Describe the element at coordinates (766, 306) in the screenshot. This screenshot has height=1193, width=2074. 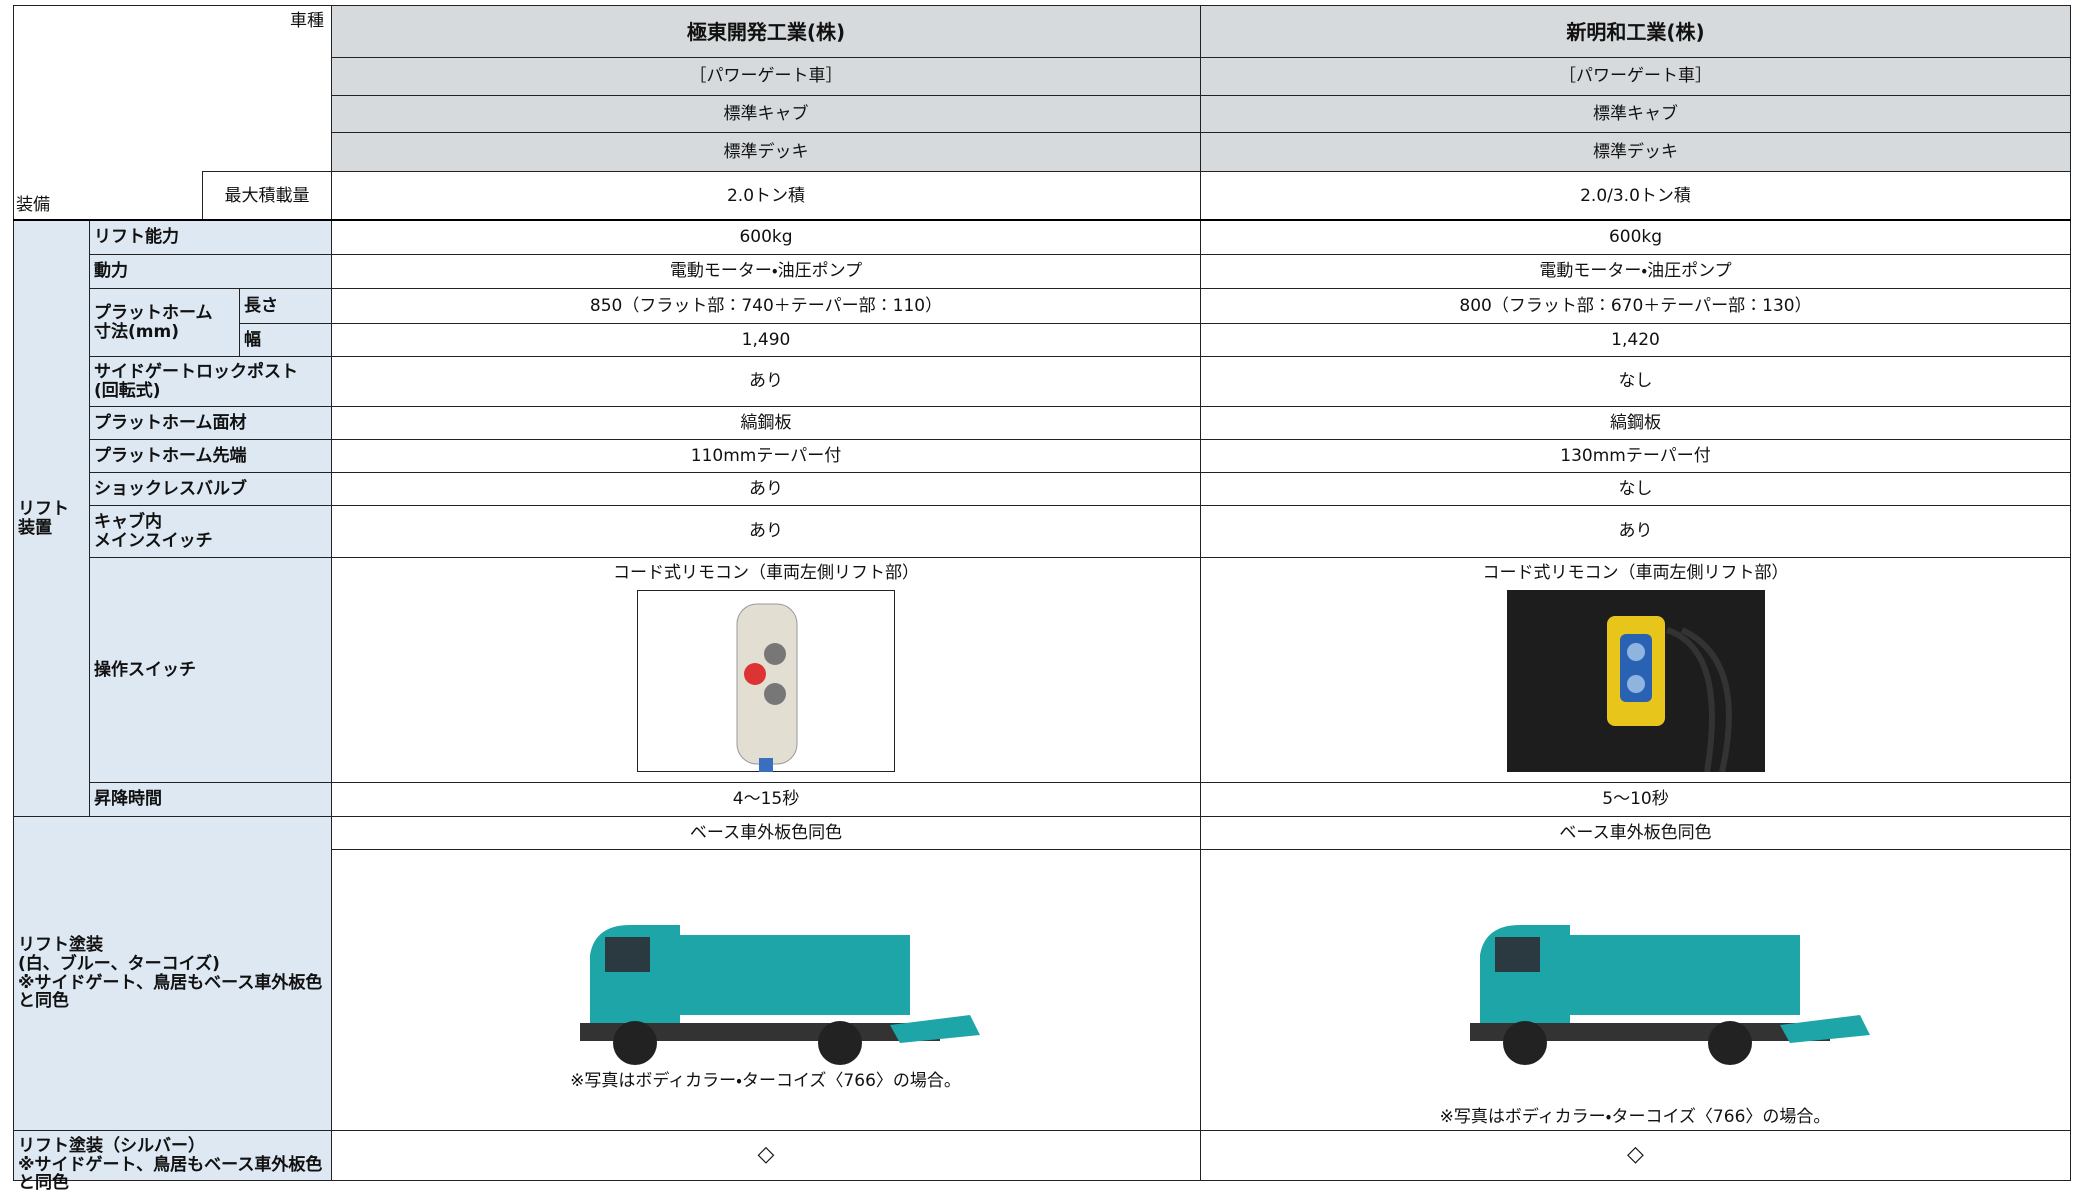
I see `row-value: 850（フラット部：740＋テーパー部：110）` at that location.